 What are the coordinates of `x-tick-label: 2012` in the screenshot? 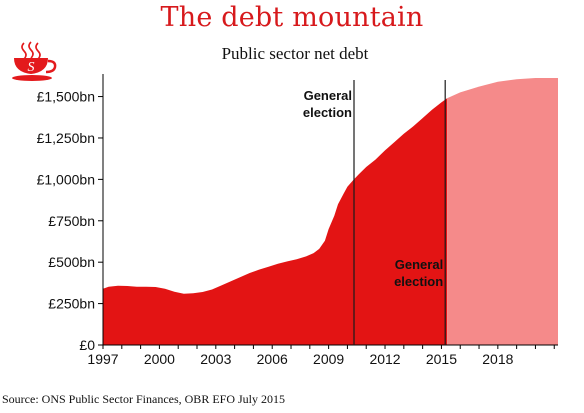 It's located at (384, 359).